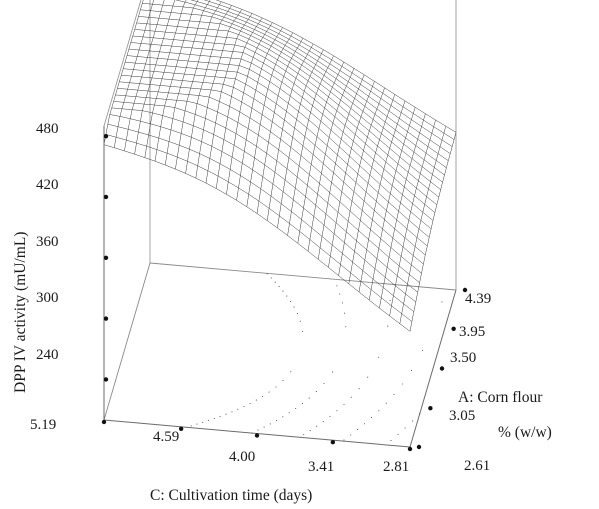 The height and width of the screenshot is (509, 599). Describe the element at coordinates (525, 432) in the screenshot. I see `y-axis-title-line2: % (w/w)` at that location.